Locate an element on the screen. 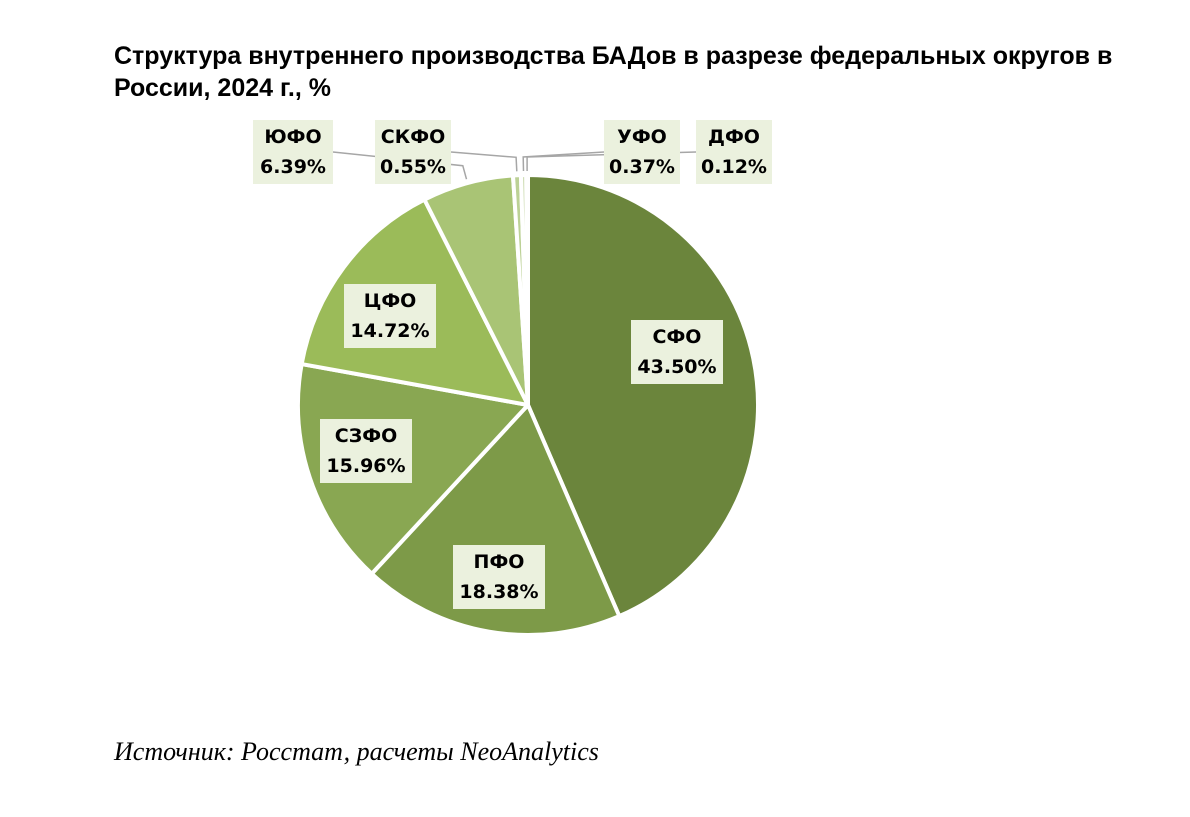  pie-slice-szfo is located at coordinates (413, 469).